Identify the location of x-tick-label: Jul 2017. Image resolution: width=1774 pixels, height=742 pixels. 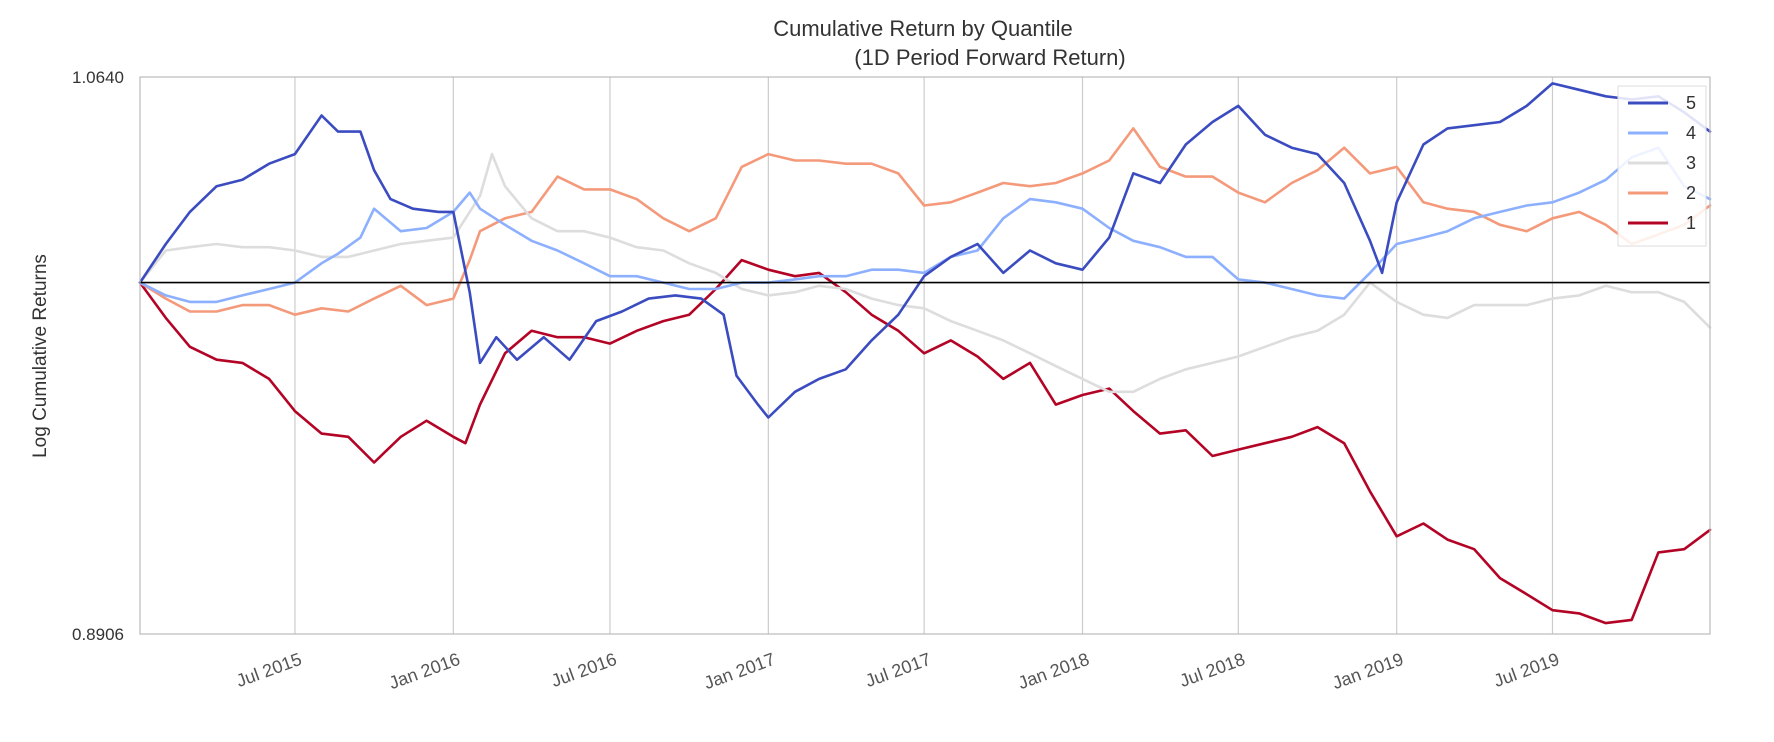
(898, 670).